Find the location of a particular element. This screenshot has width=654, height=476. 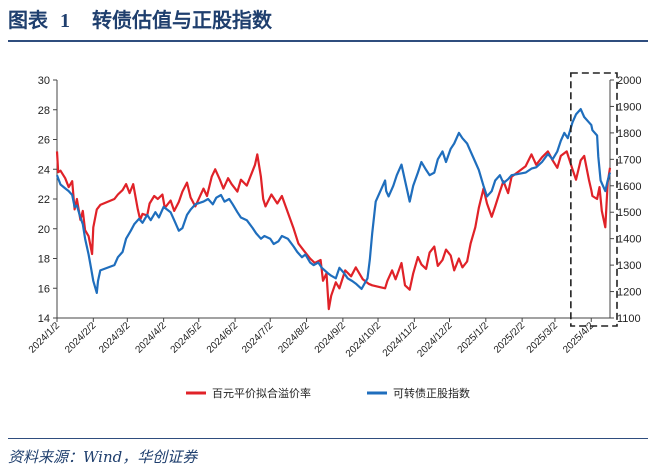

figure-title: 图表 1 转债估值与正股指数 is located at coordinates (140, 20).